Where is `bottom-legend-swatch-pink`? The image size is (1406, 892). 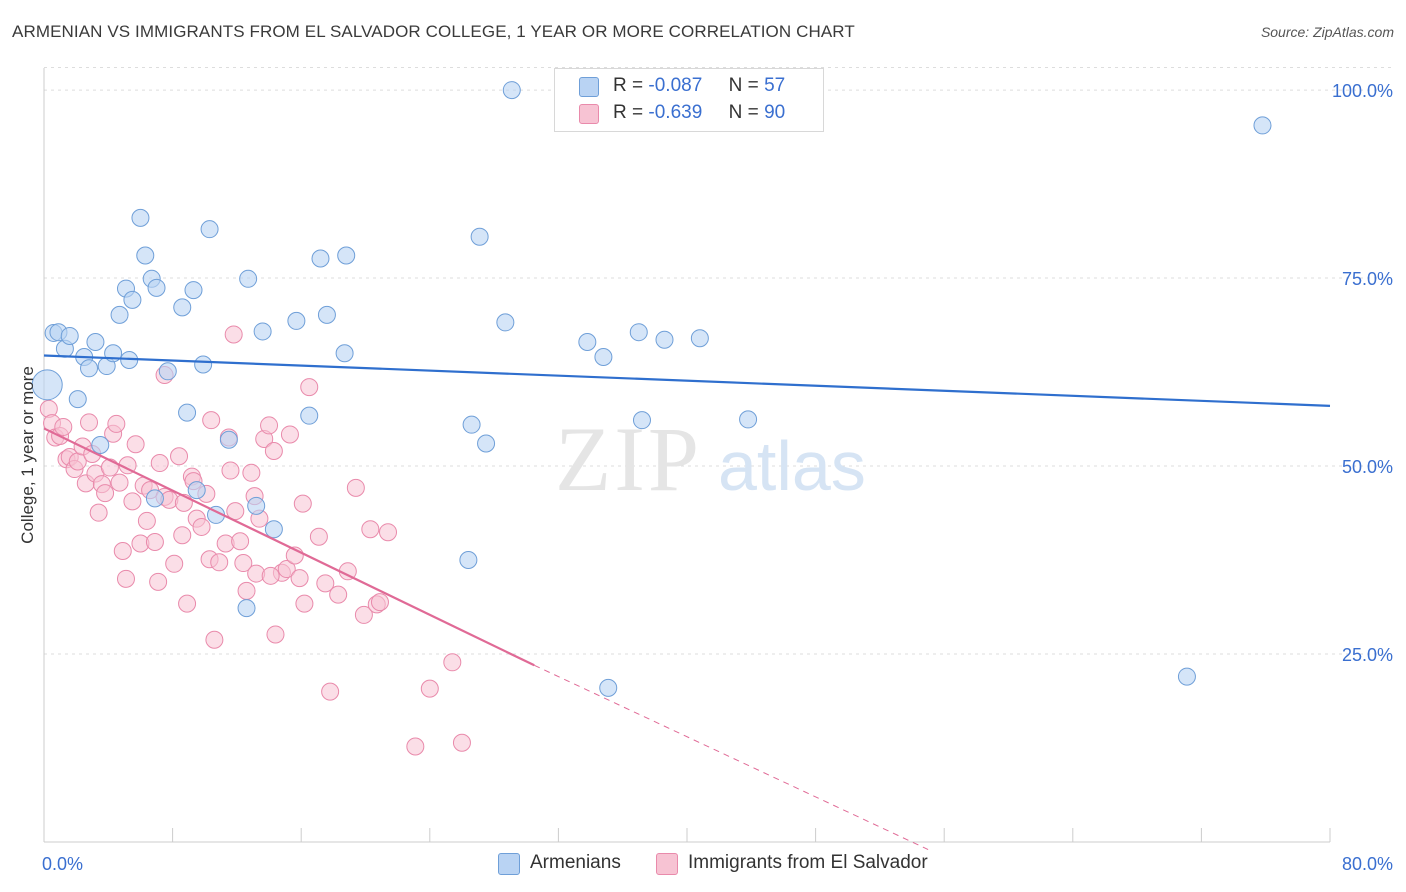 bottom-legend-swatch-pink is located at coordinates (667, 864).